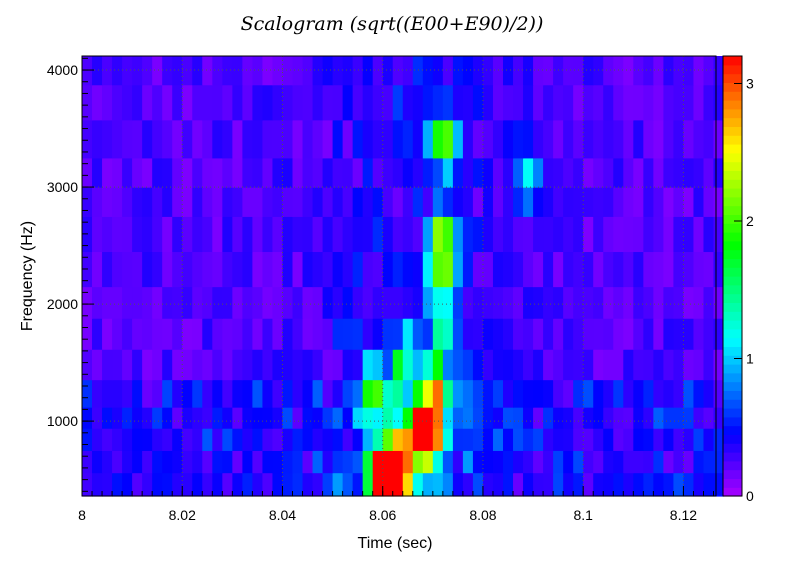 The image size is (796, 572). What do you see at coordinates (744, 290) in the screenshot?
I see `colorbar-ticks: 0 1 2 3` at bounding box center [744, 290].